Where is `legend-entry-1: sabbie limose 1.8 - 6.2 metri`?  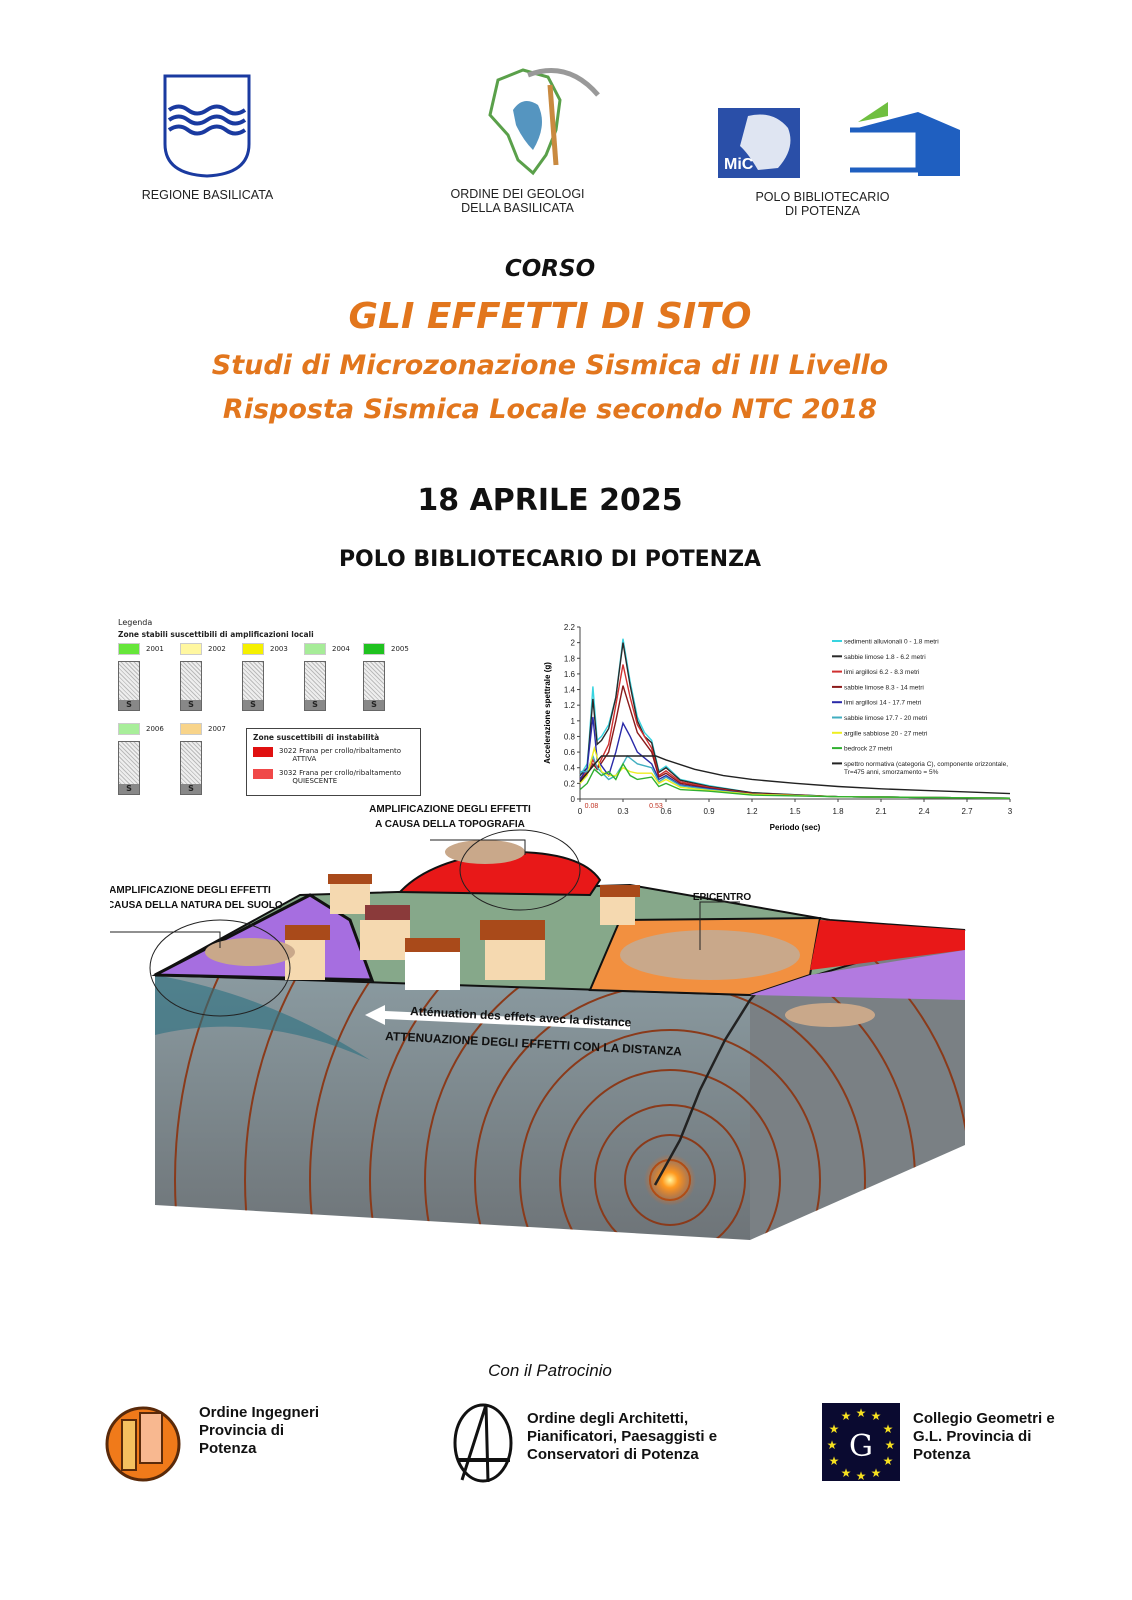 legend-entry-1: sabbie limose 1.8 - 6.2 metri is located at coordinates (885, 657).